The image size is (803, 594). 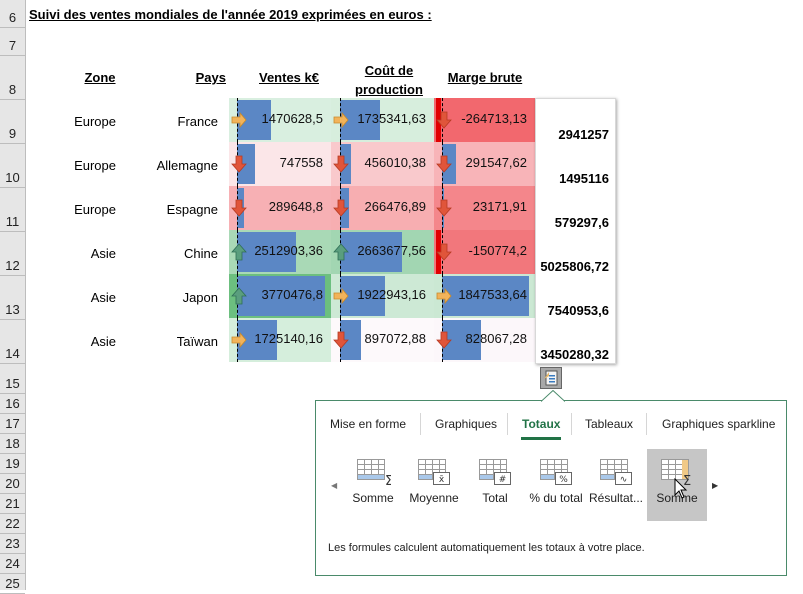 I want to click on cout-value: 897072,88, so click(x=395, y=338).